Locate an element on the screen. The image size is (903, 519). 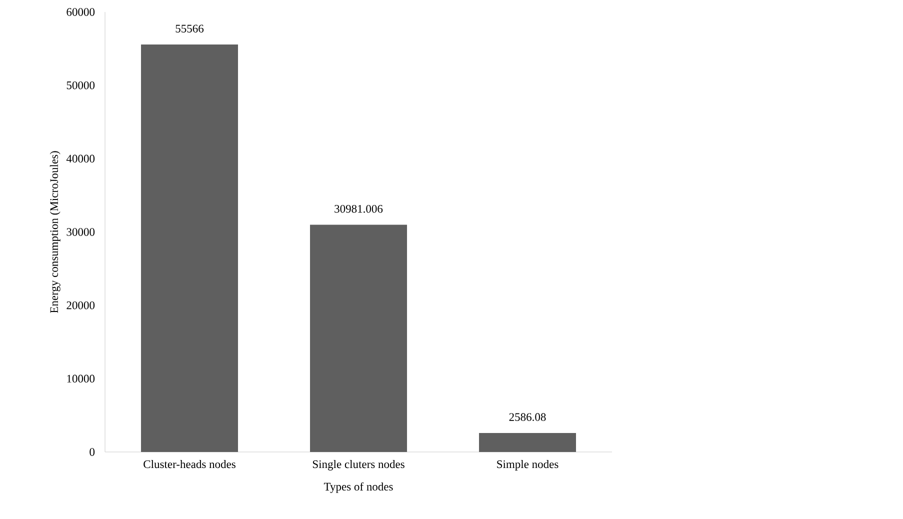
y-tick-label: 20000 is located at coordinates (80, 305).